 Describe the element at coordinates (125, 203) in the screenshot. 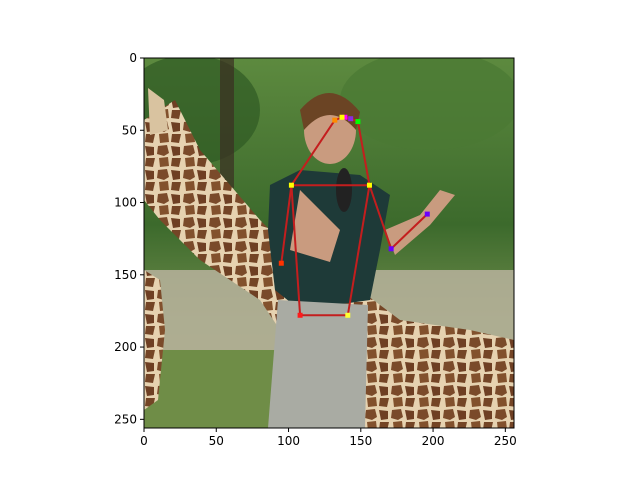

I see `y-tick-label-2: 100` at that location.